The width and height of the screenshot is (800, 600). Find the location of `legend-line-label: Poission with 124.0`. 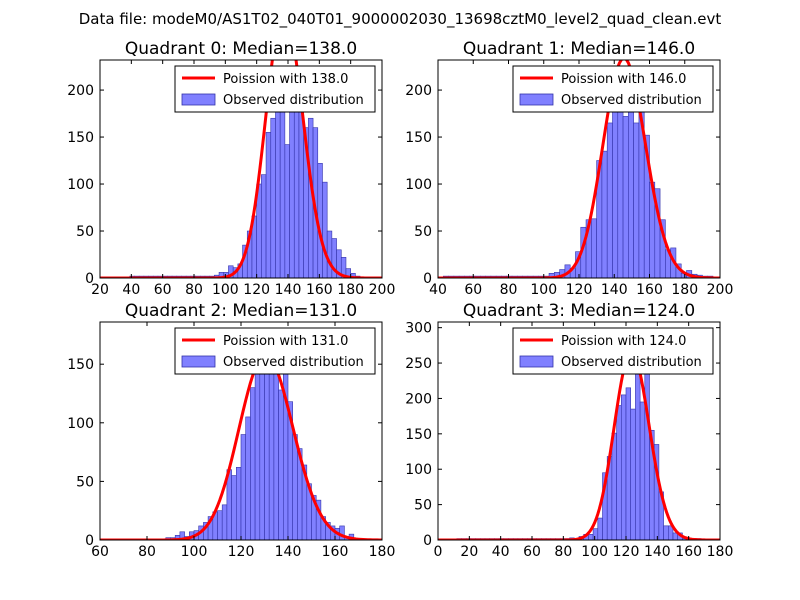

legend-line-label: Poission with 124.0 is located at coordinates (623, 341).